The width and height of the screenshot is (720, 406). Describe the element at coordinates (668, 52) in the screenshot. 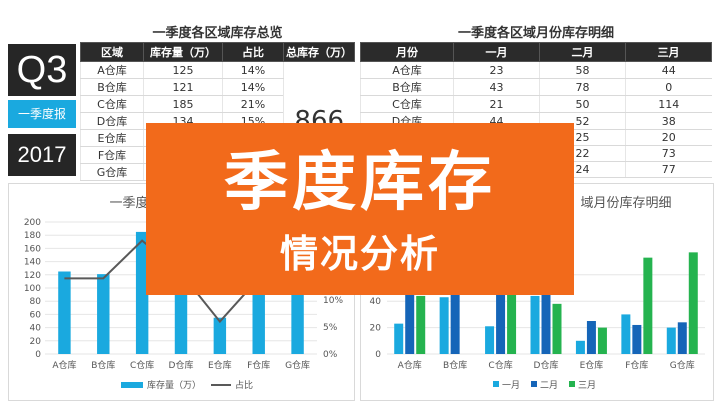

I see `col-header-mar: 三月` at that location.